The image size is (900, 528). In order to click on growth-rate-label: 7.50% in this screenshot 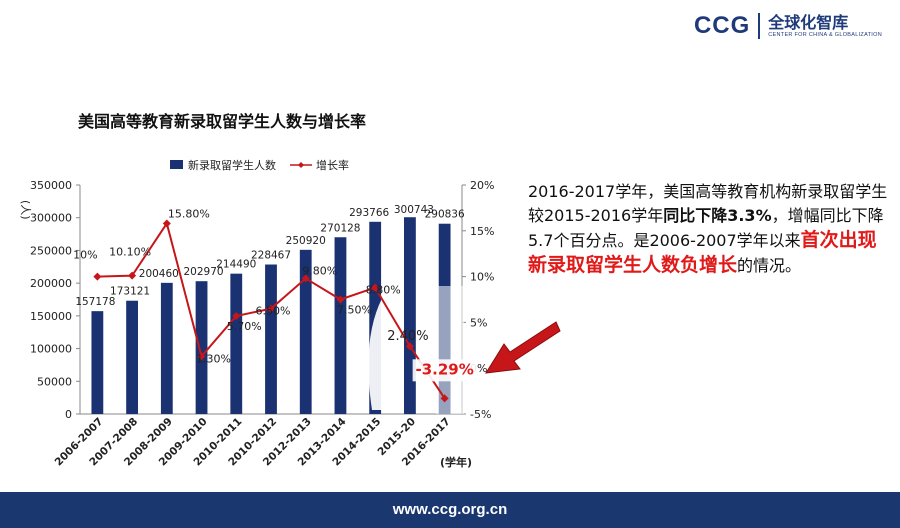, I will do `click(354, 310)`.